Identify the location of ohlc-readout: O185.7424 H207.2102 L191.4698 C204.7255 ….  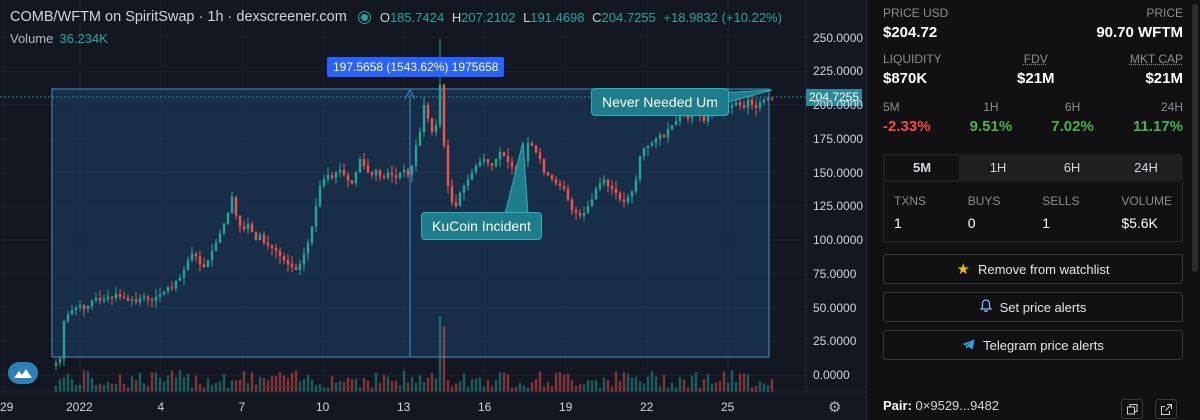
(583, 17).